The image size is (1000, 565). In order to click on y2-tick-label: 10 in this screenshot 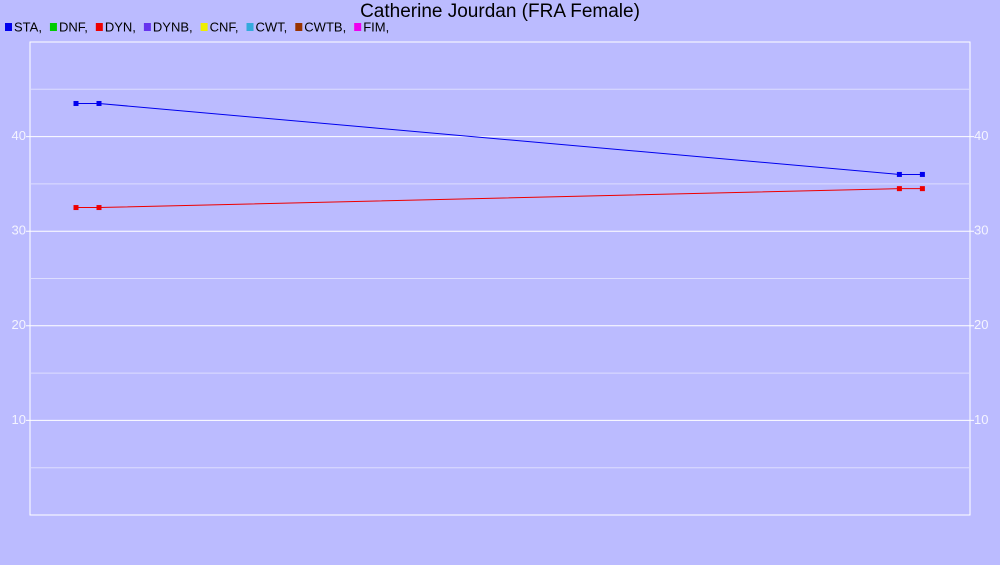, I will do `click(981, 419)`.